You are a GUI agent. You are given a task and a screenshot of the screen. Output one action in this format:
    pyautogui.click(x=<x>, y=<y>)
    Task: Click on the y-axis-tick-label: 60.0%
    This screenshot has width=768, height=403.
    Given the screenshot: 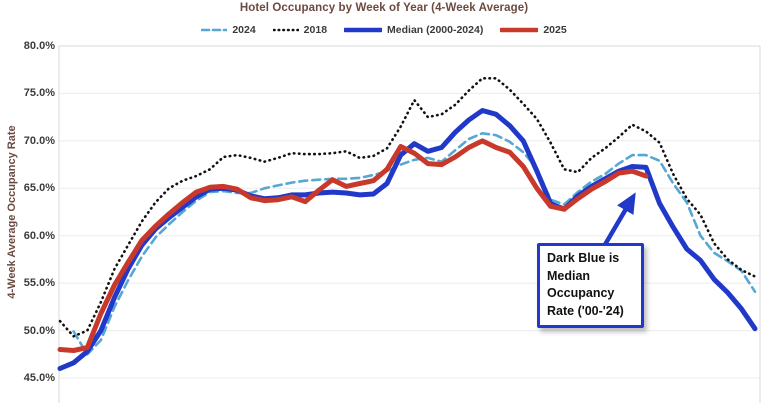 What is the action you would take?
    pyautogui.click(x=39, y=235)
    